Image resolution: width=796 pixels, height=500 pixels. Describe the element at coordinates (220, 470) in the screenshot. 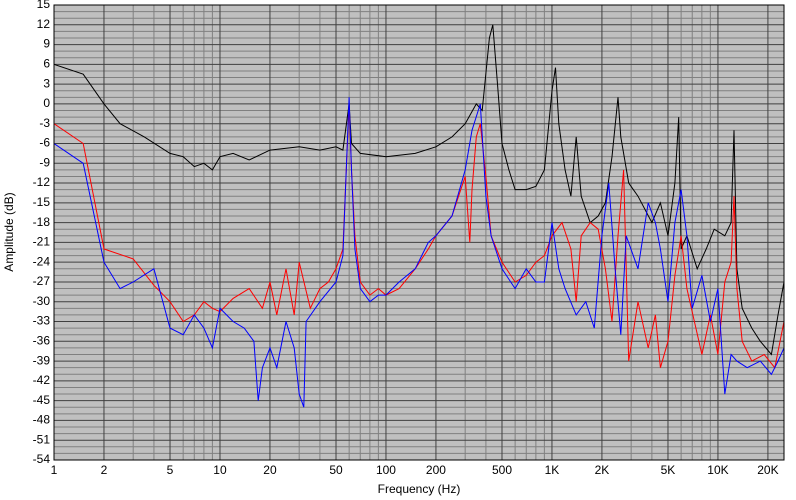

I see `x-tick-label: 10` at that location.